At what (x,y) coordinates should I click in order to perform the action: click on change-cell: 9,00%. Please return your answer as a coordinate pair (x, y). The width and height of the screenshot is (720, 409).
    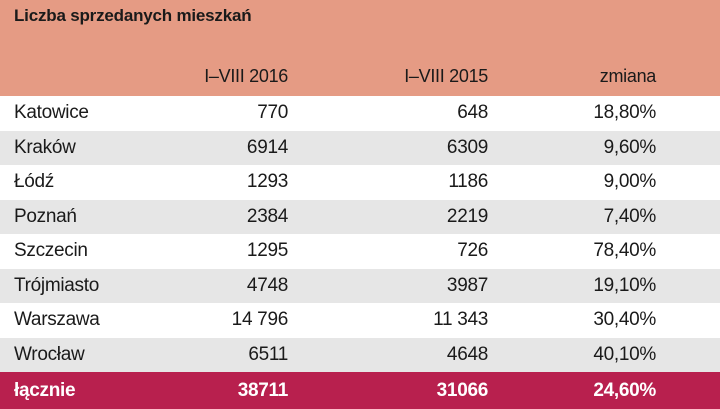
    Looking at the image, I should click on (630, 181).